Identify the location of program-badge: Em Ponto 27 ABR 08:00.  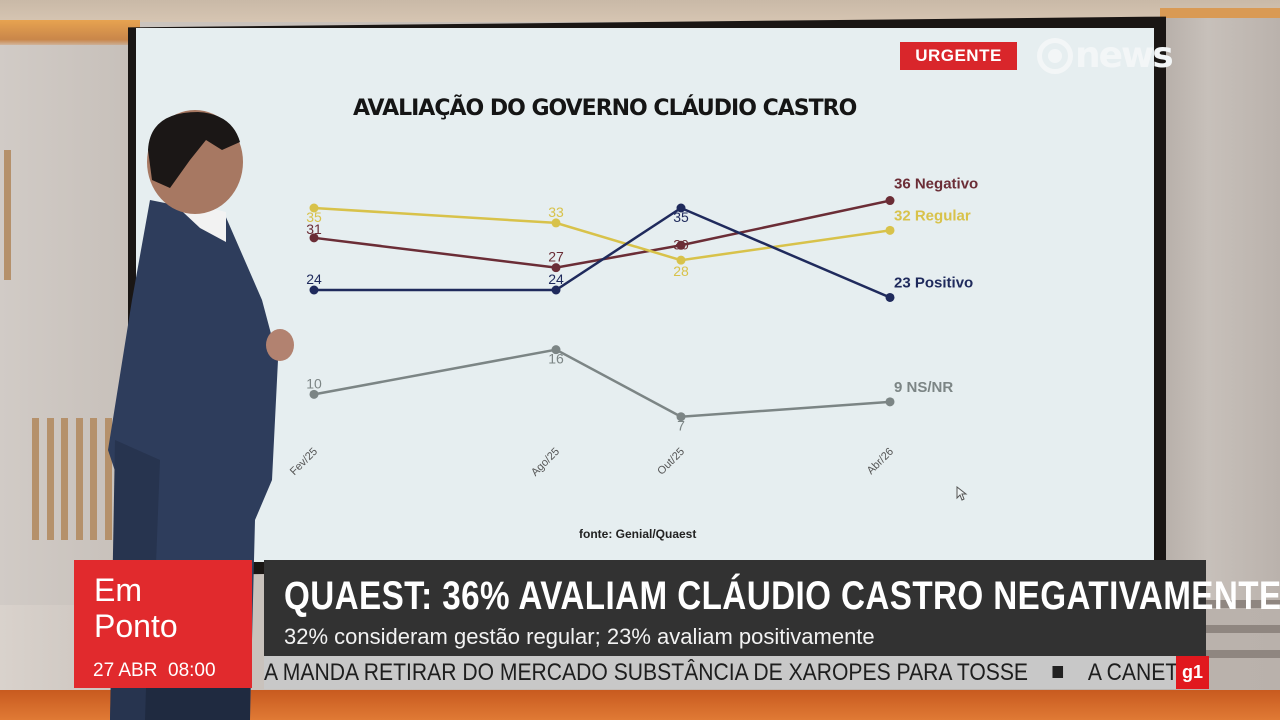
(163, 624).